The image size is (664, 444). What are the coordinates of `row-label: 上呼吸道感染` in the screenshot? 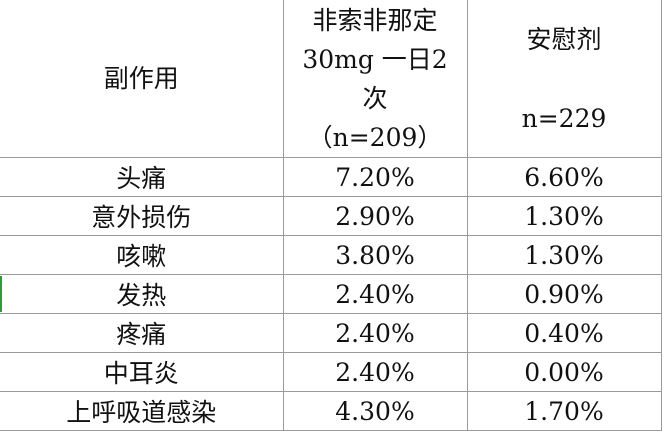 It's located at (142, 411).